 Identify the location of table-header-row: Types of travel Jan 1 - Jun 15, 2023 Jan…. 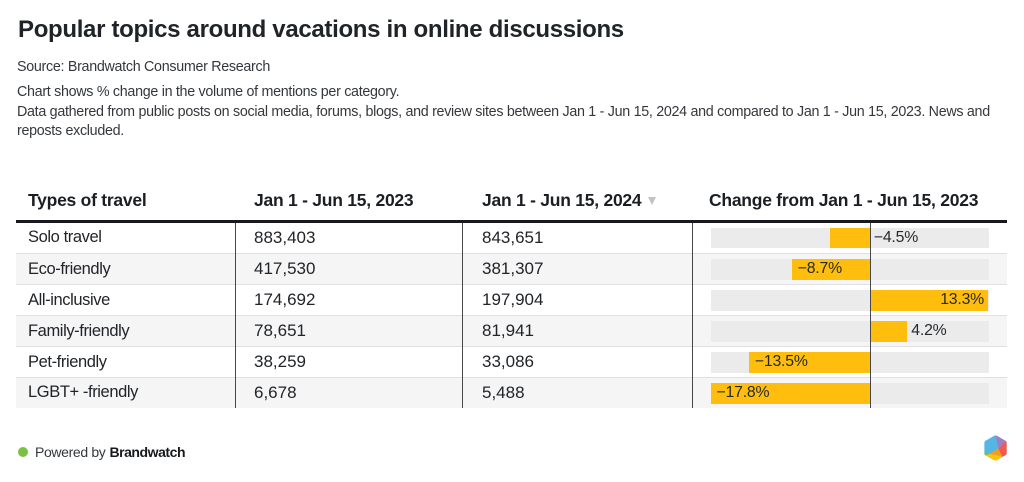
(511, 204).